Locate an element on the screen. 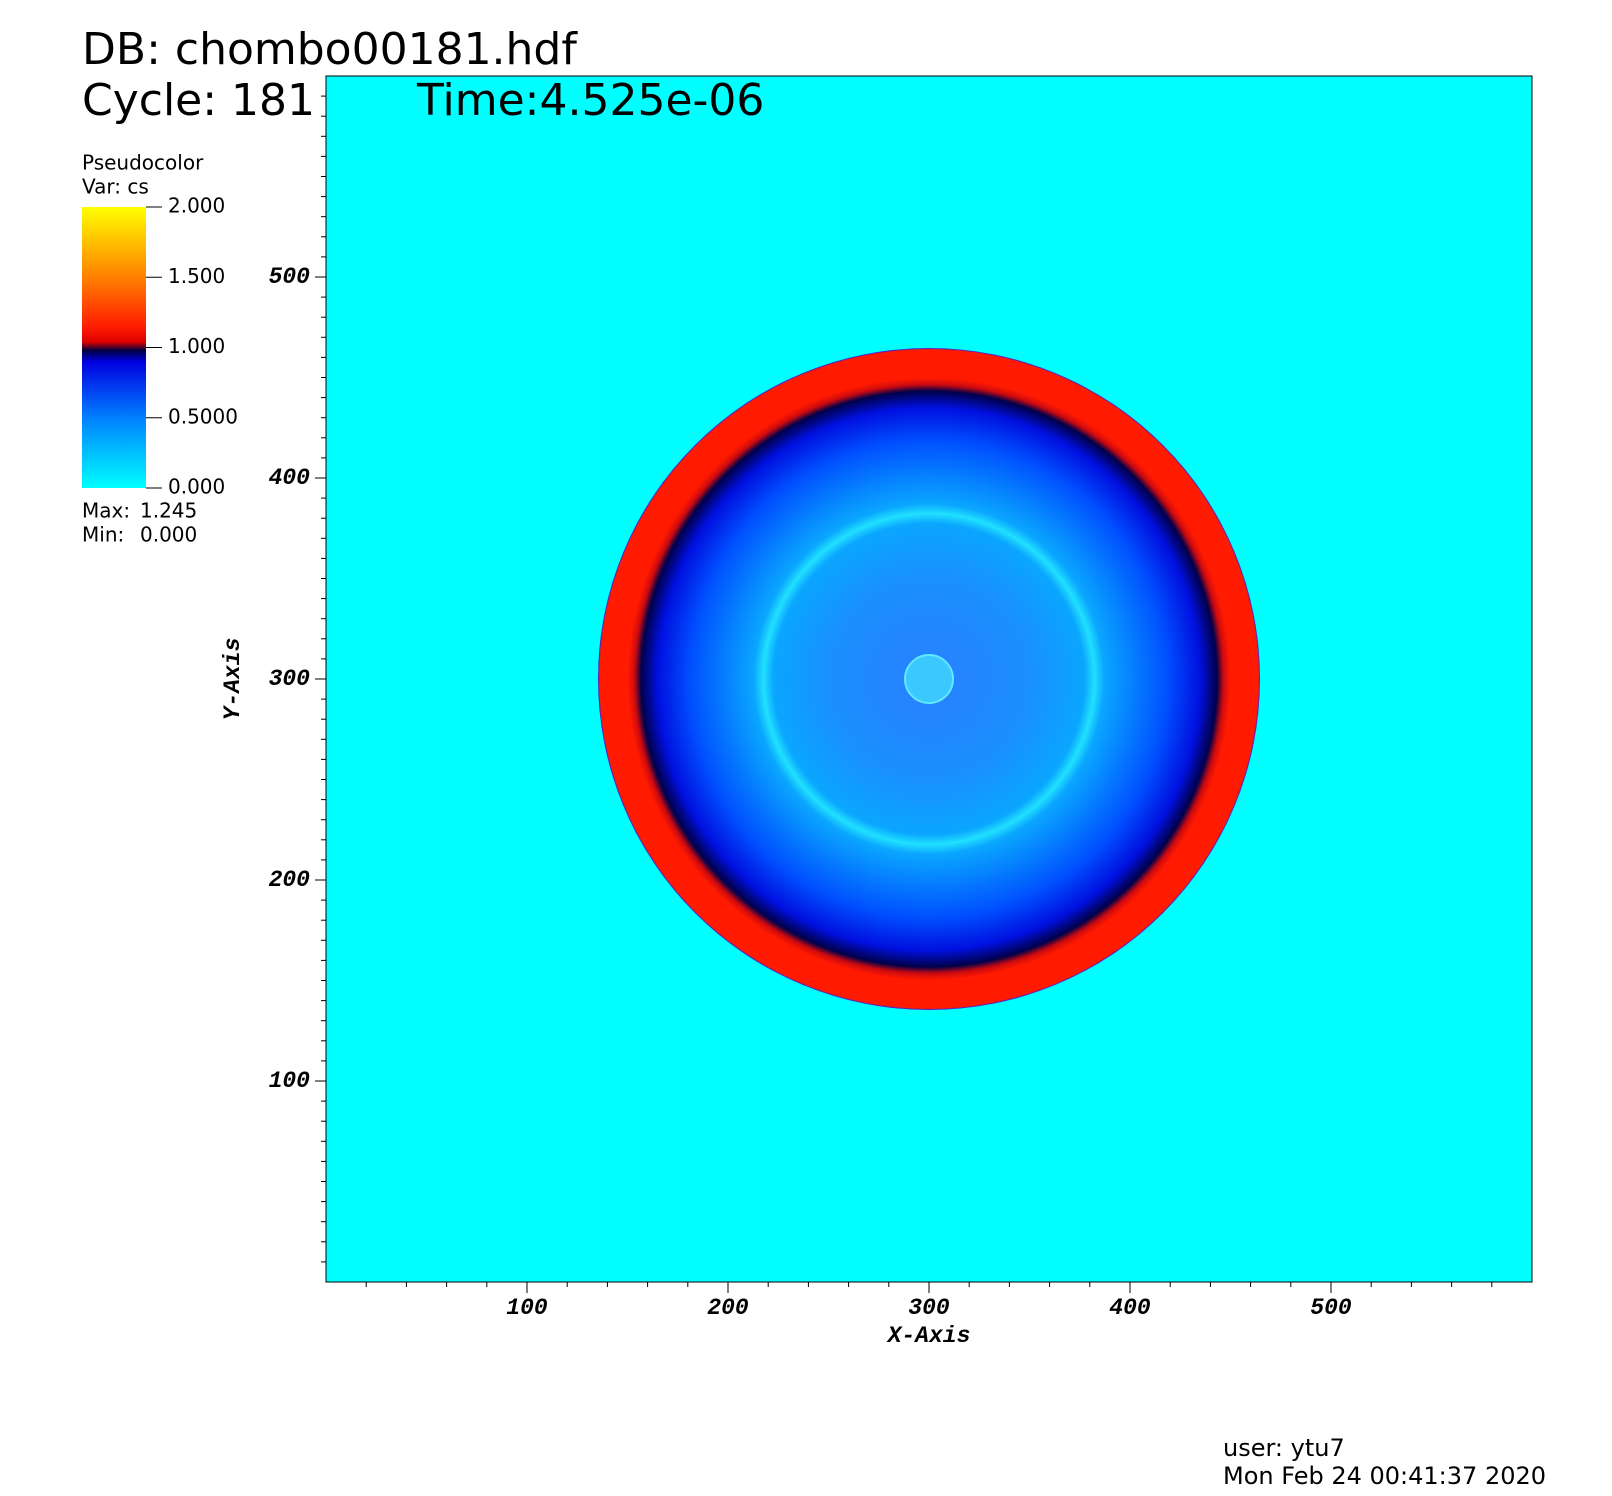  min-label: Min: is located at coordinates (103, 535).